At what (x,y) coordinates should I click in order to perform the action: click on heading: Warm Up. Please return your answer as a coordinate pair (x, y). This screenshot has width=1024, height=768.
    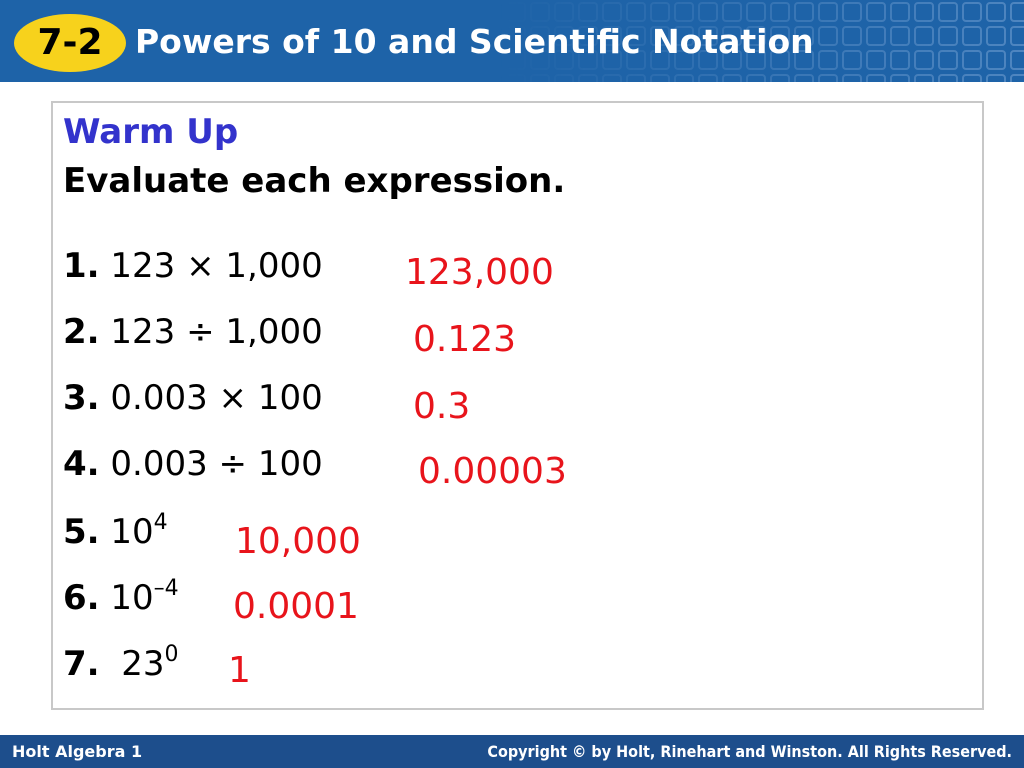
    Looking at the image, I should click on (151, 132).